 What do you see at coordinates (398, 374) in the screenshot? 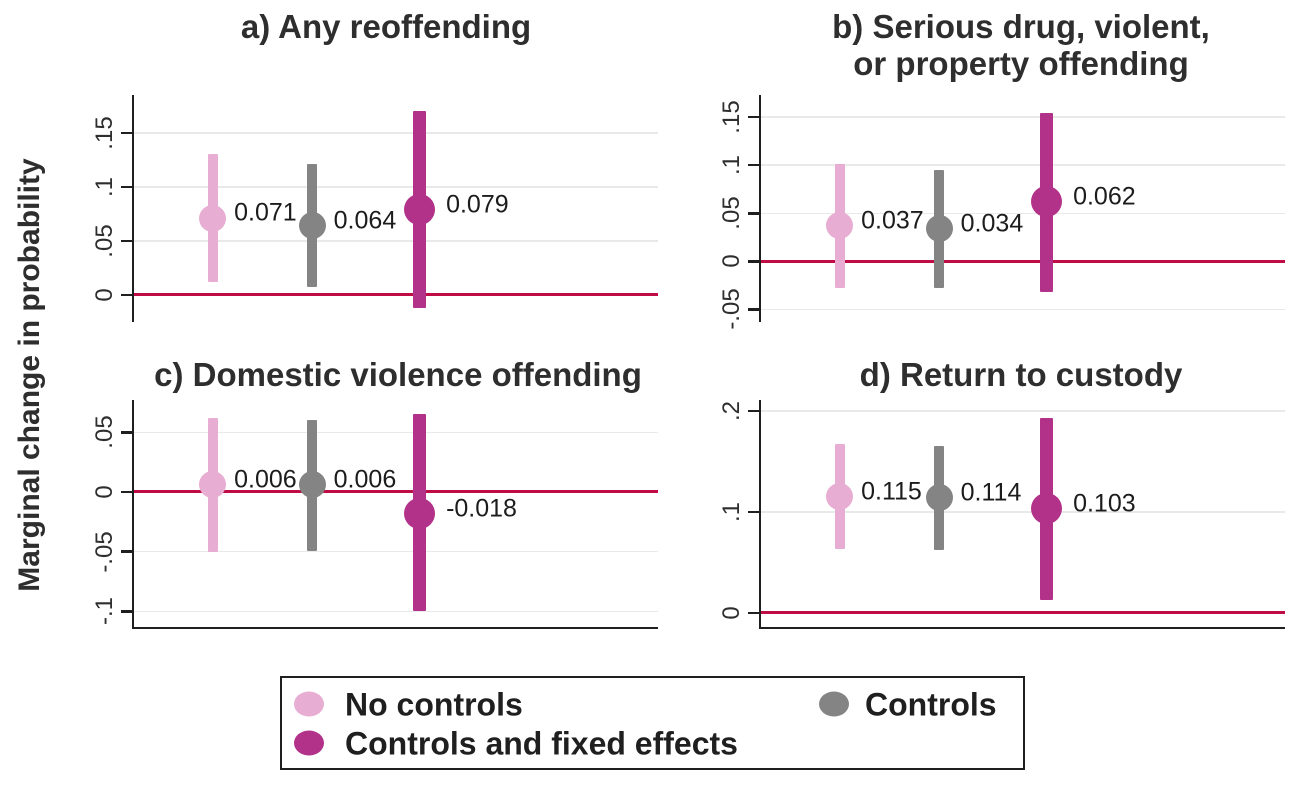
I see `panel-title: c) Domestic violence offending` at bounding box center [398, 374].